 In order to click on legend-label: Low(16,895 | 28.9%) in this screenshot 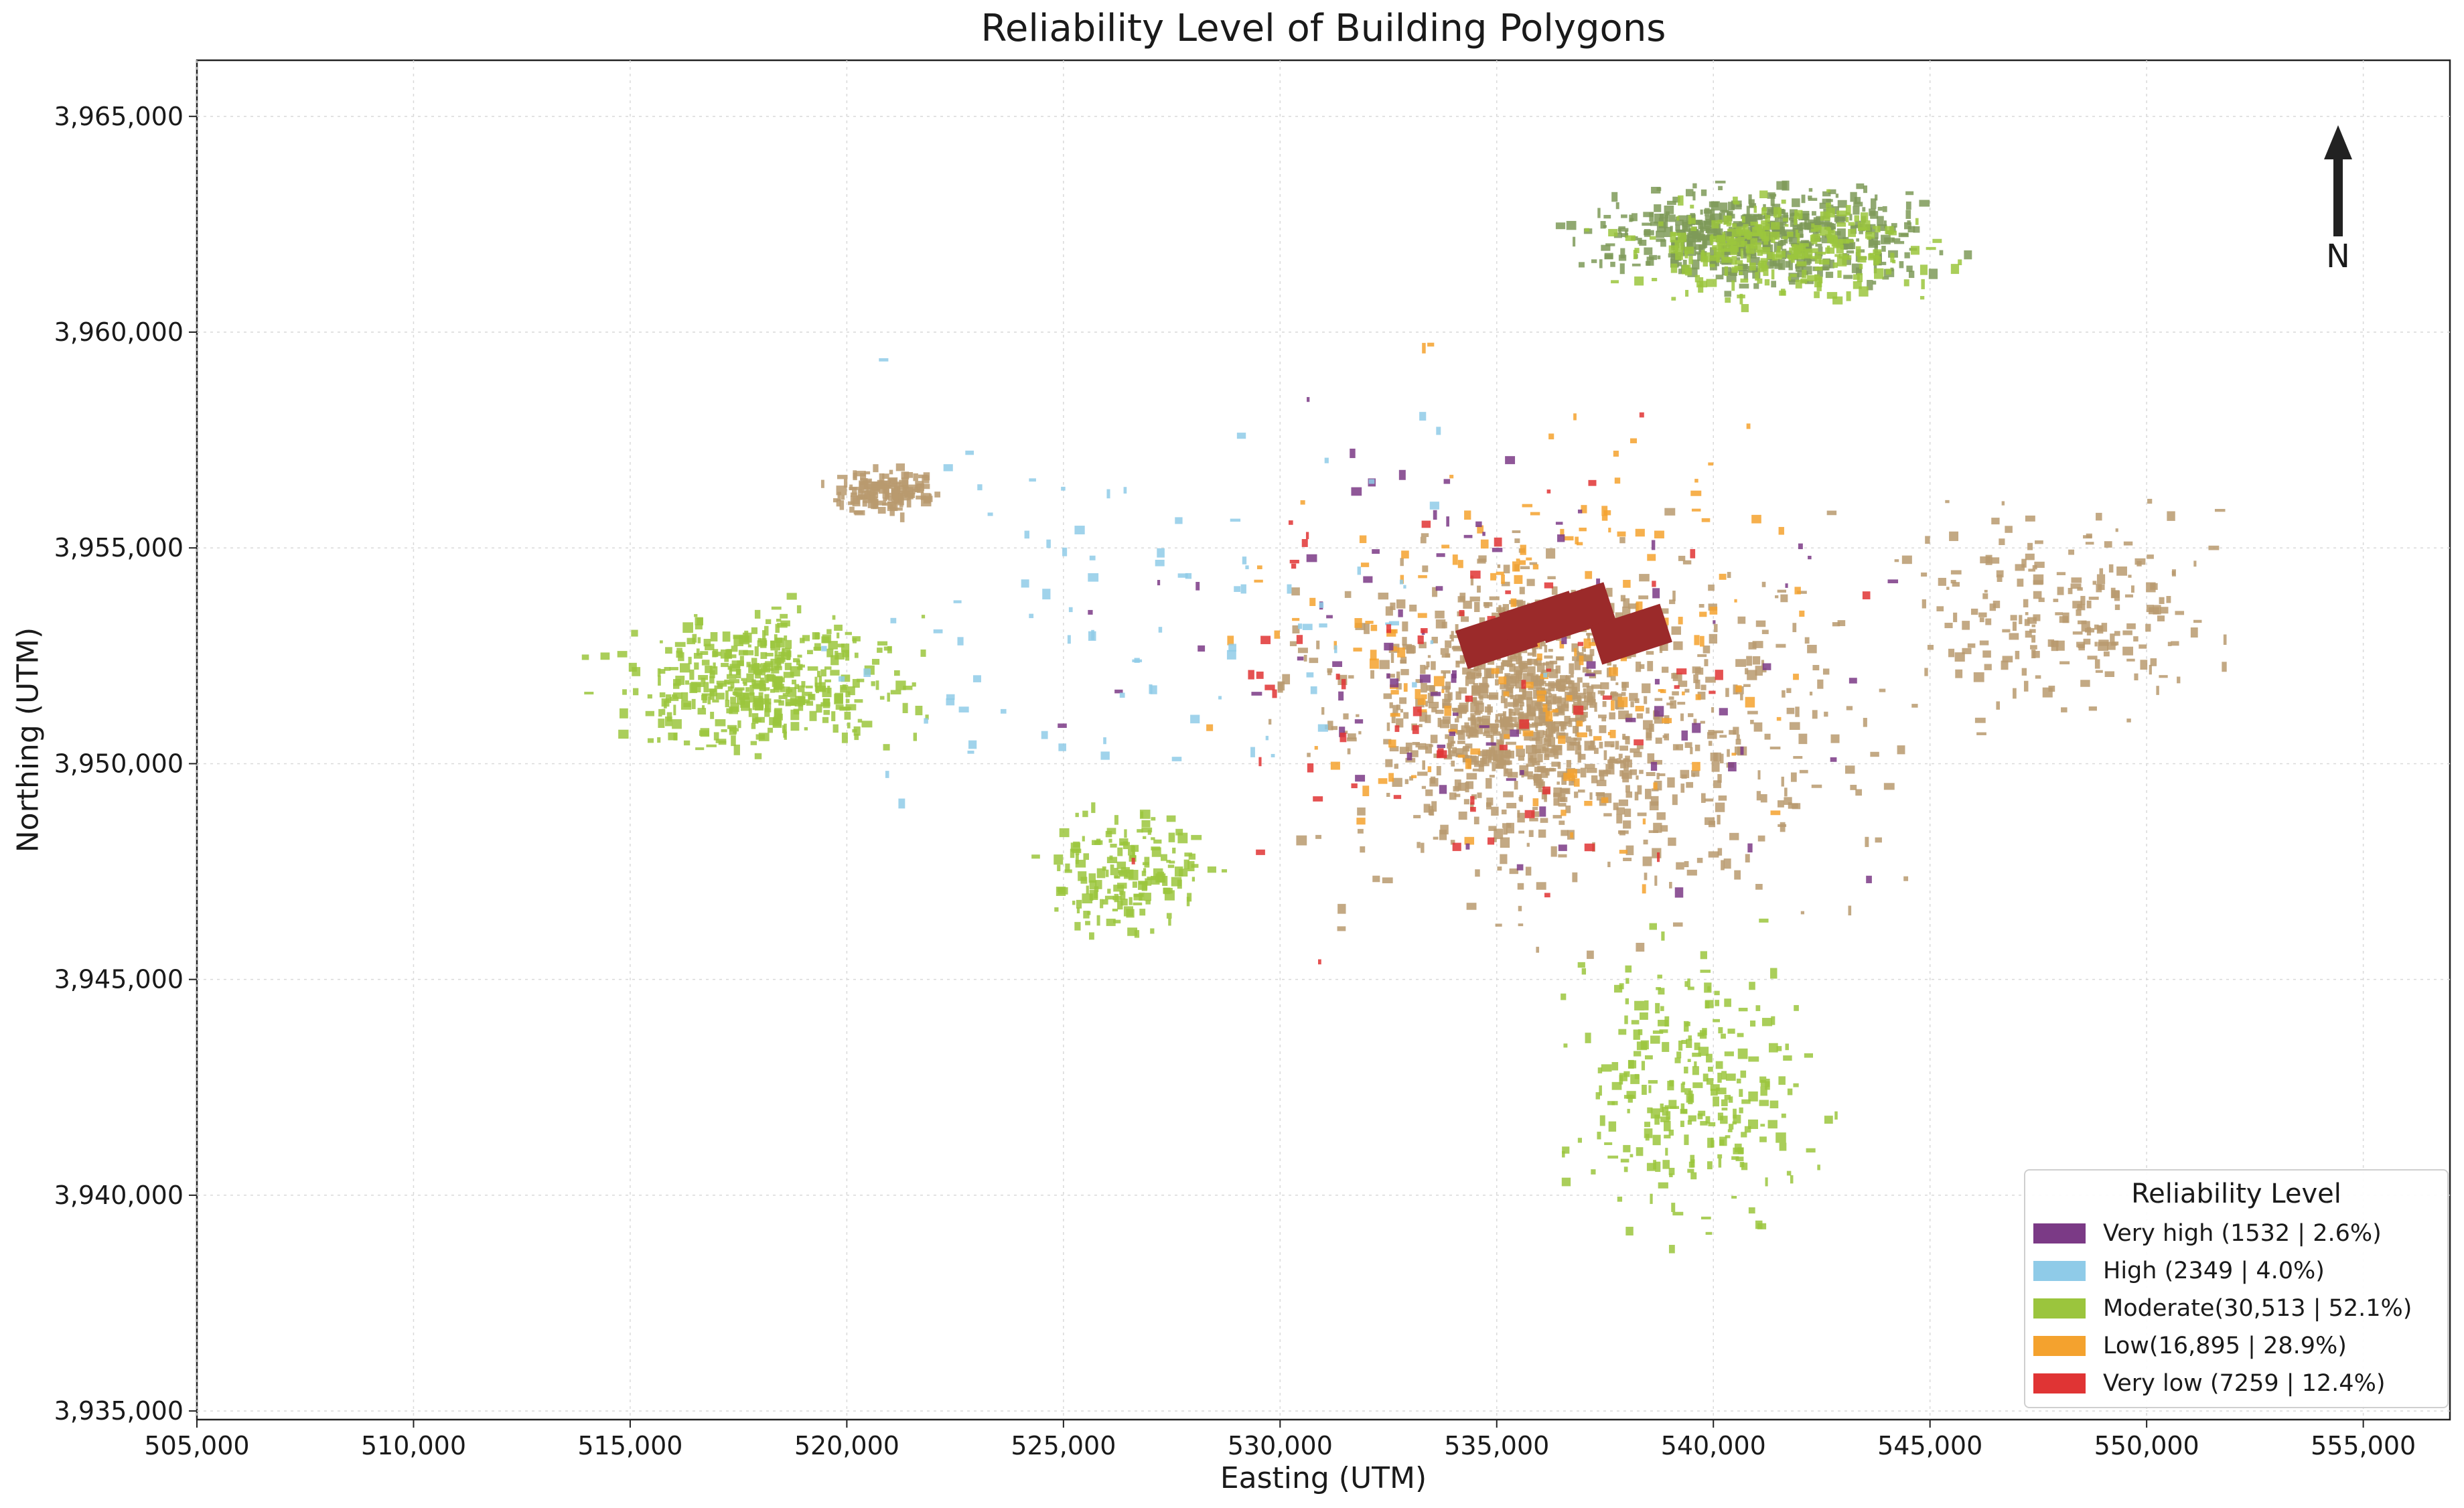, I will do `click(2225, 1346)`.